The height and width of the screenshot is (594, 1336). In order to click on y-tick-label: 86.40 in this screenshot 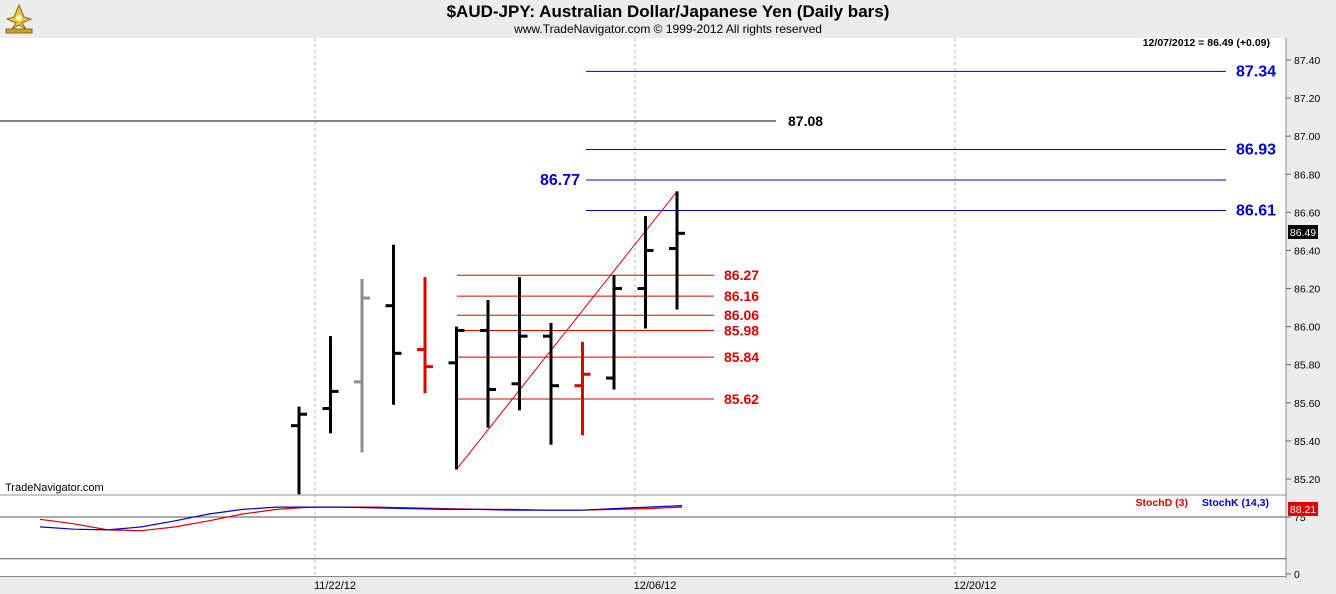, I will do `click(1307, 251)`.